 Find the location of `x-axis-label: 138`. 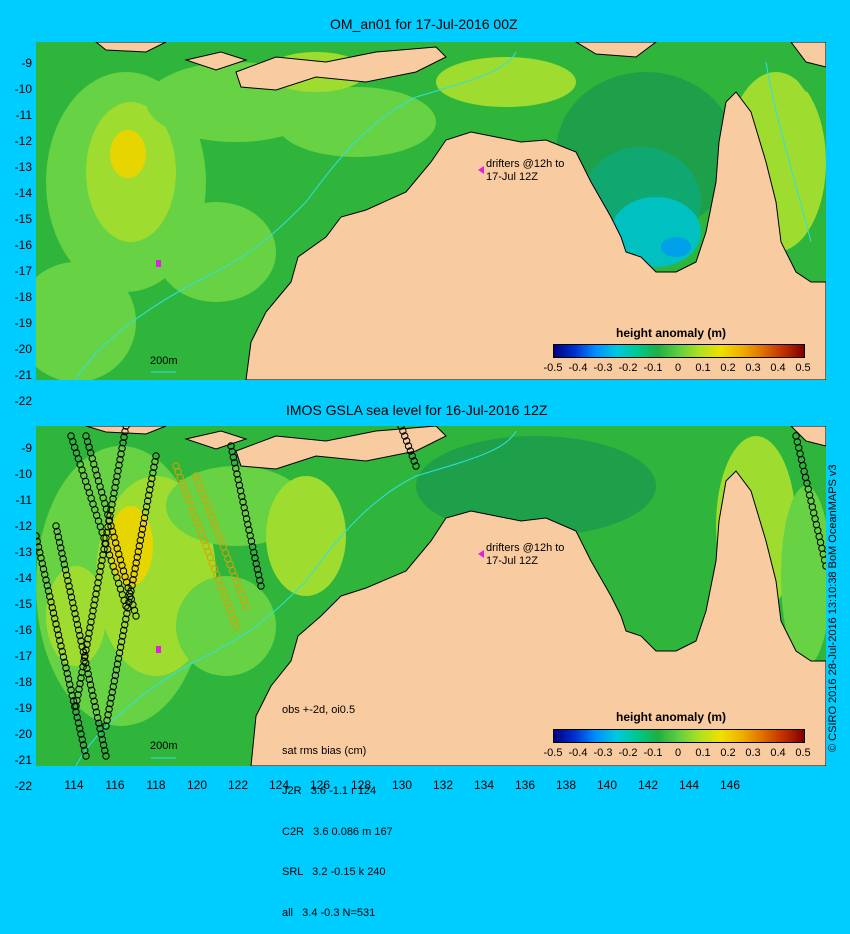

x-axis-label: 138 is located at coordinates (566, 785).